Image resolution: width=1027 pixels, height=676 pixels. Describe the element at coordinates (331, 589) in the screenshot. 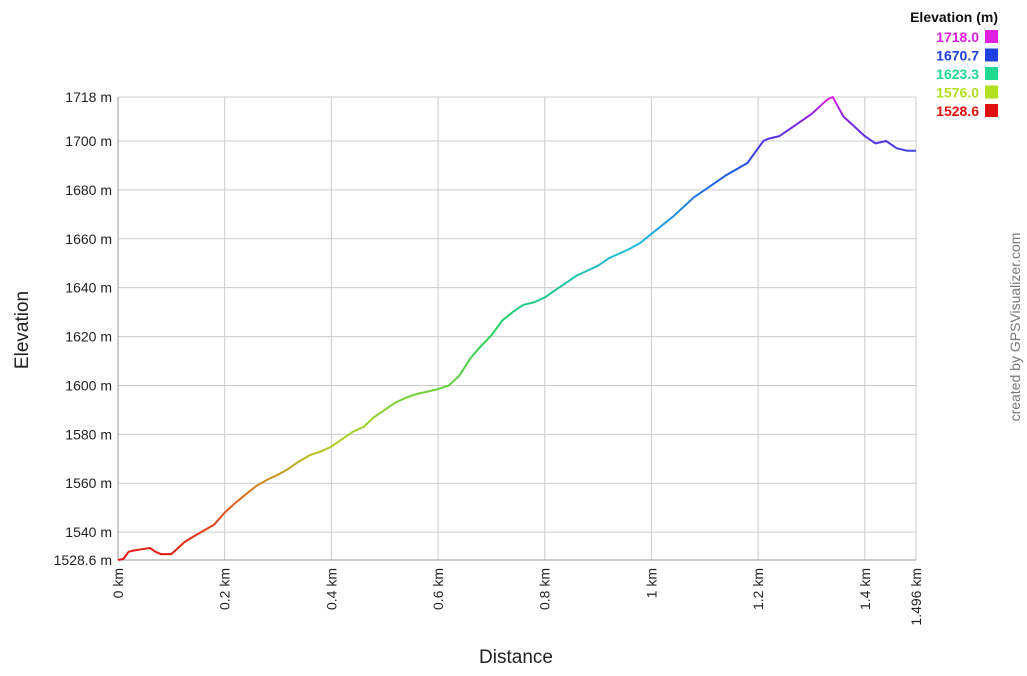

I see `x-tick-label: 0.4 km` at that location.